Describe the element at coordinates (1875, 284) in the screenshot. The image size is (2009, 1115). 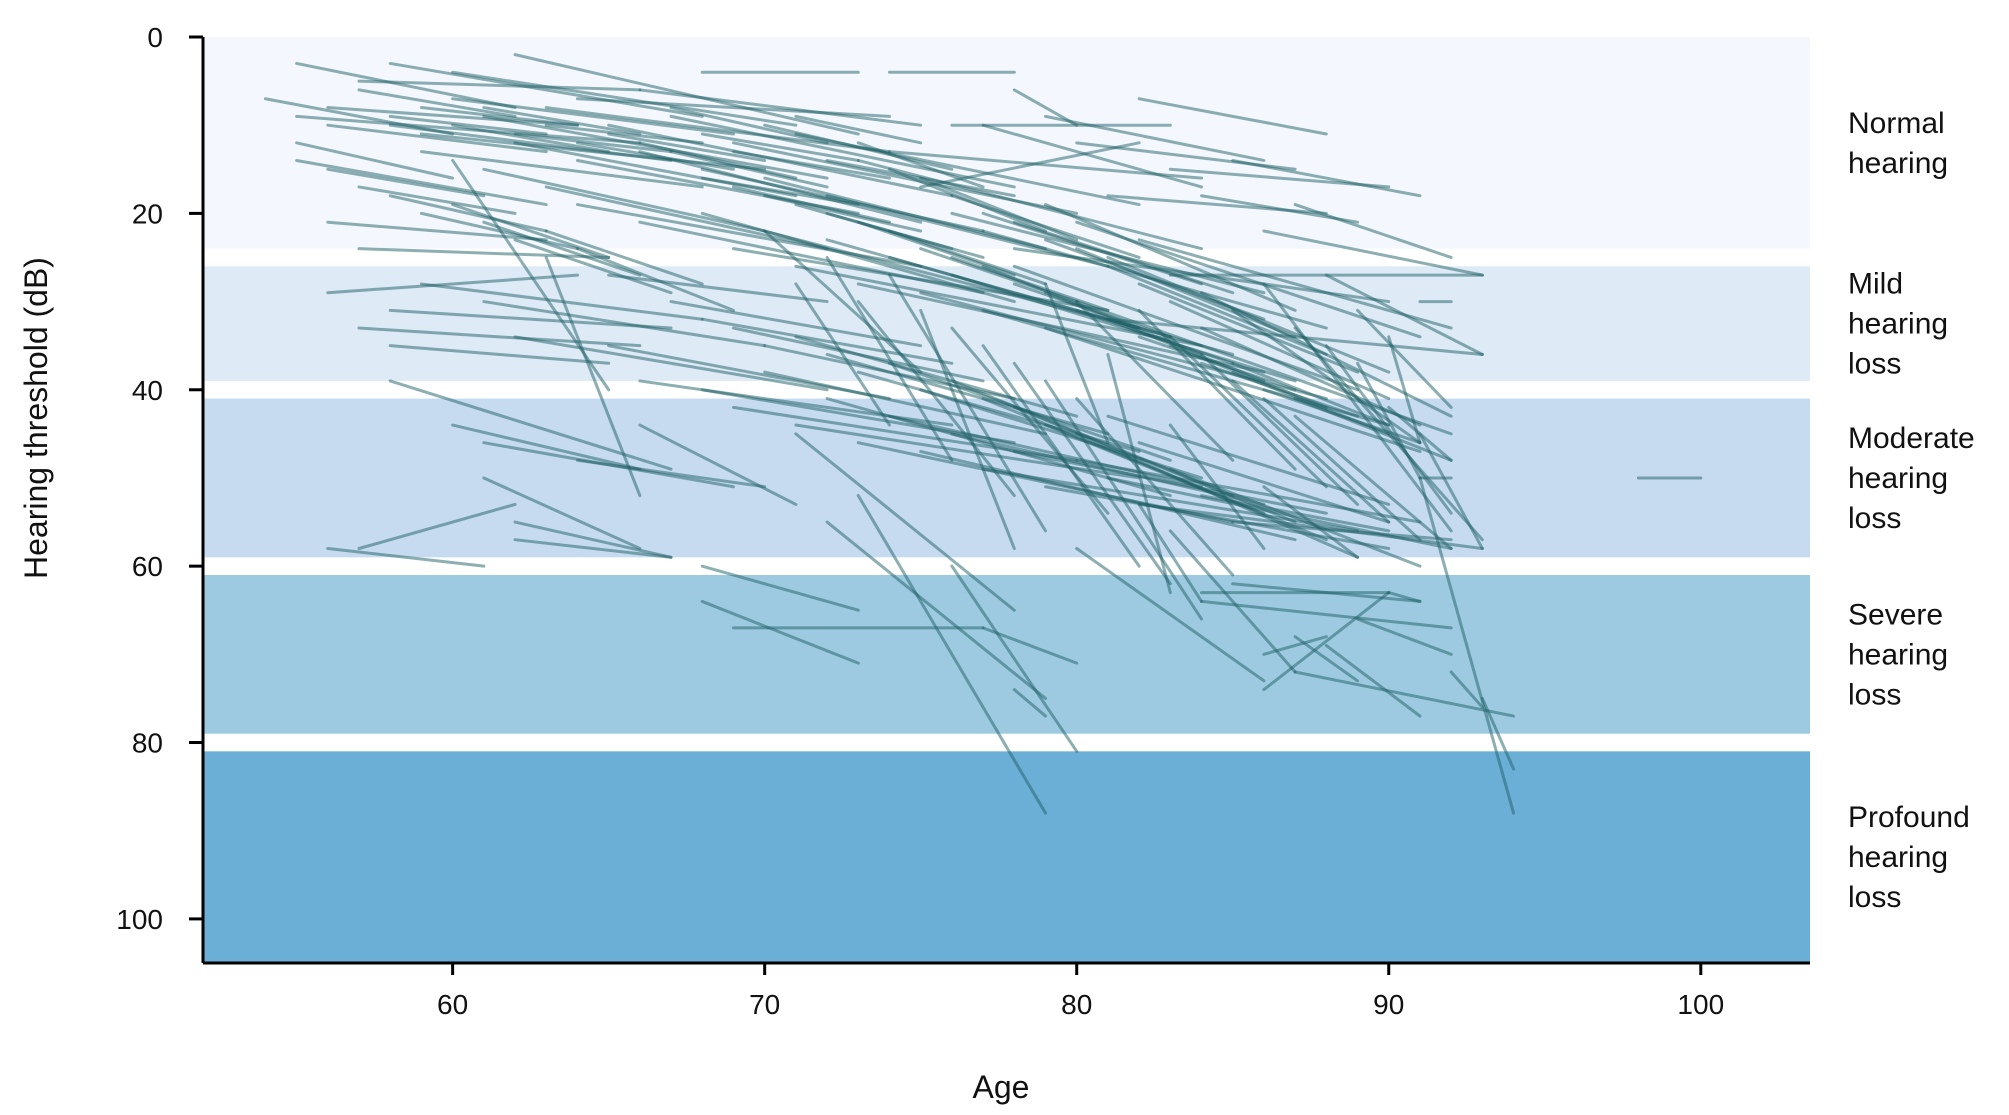
I see `band-label-line: Mild` at that location.